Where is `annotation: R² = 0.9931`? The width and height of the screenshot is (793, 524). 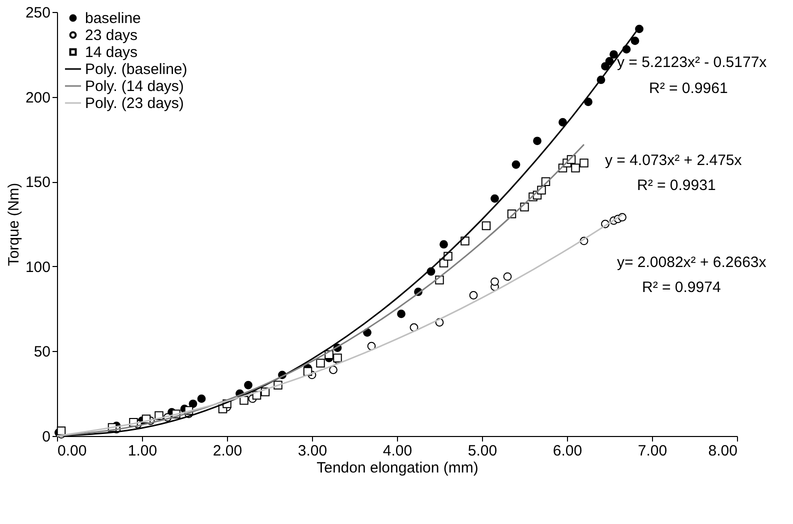
annotation: R² = 0.9931 is located at coordinates (676, 185).